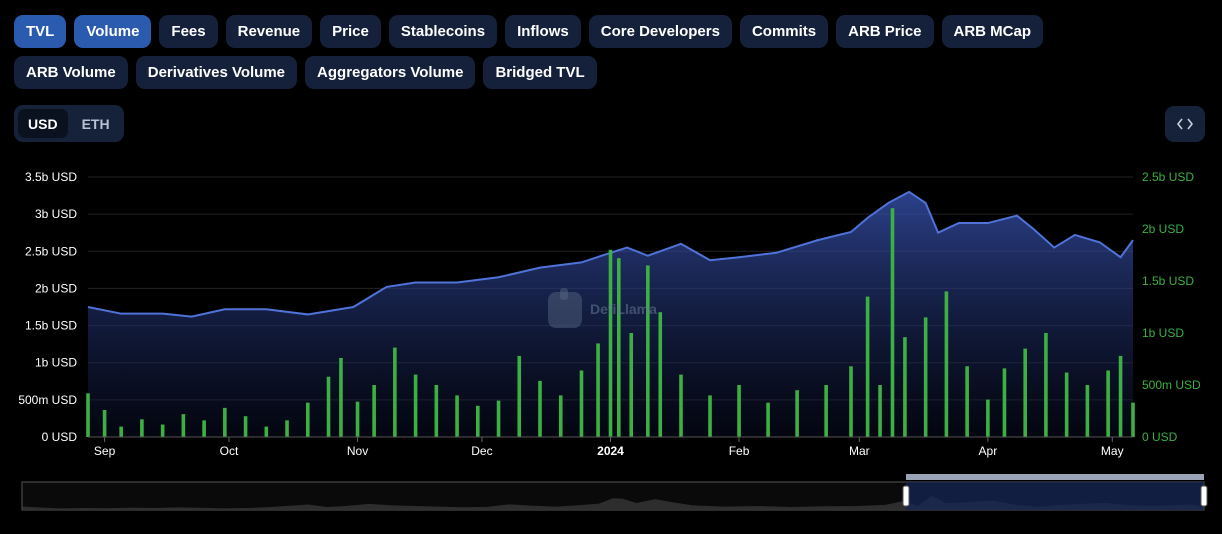 This screenshot has height=534, width=1222. I want to click on metric-tab-core-developers: Core Developers, so click(660, 31).